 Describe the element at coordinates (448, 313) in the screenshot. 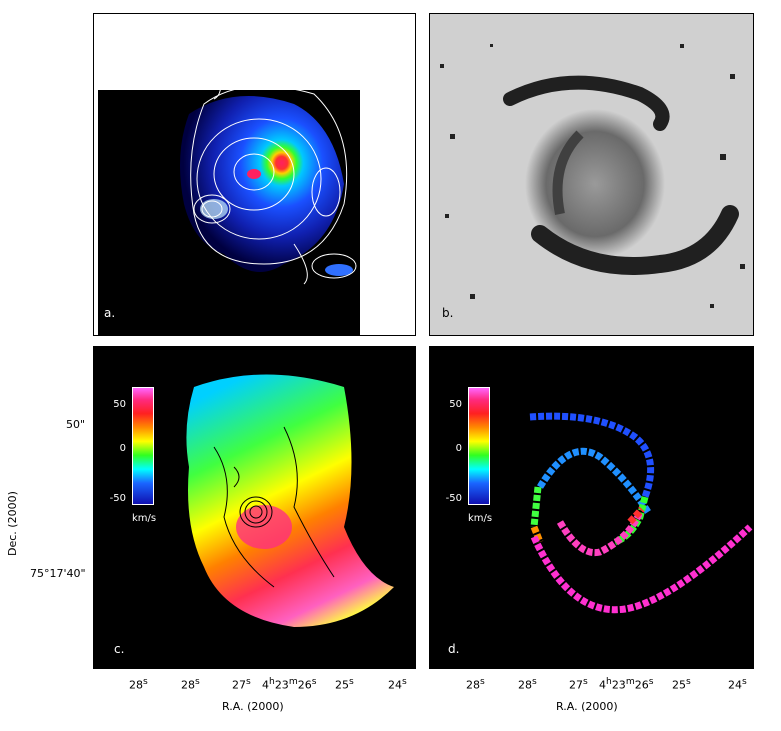

I see `panel-b-label: b.` at that location.